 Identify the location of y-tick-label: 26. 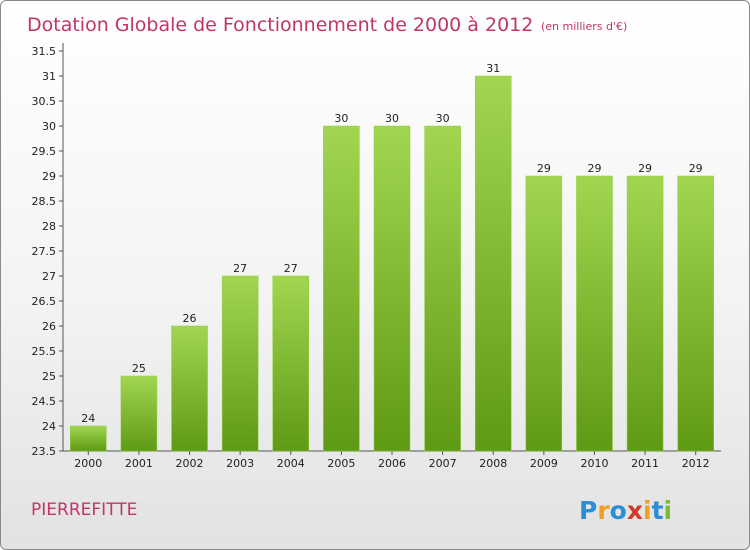
(49, 326).